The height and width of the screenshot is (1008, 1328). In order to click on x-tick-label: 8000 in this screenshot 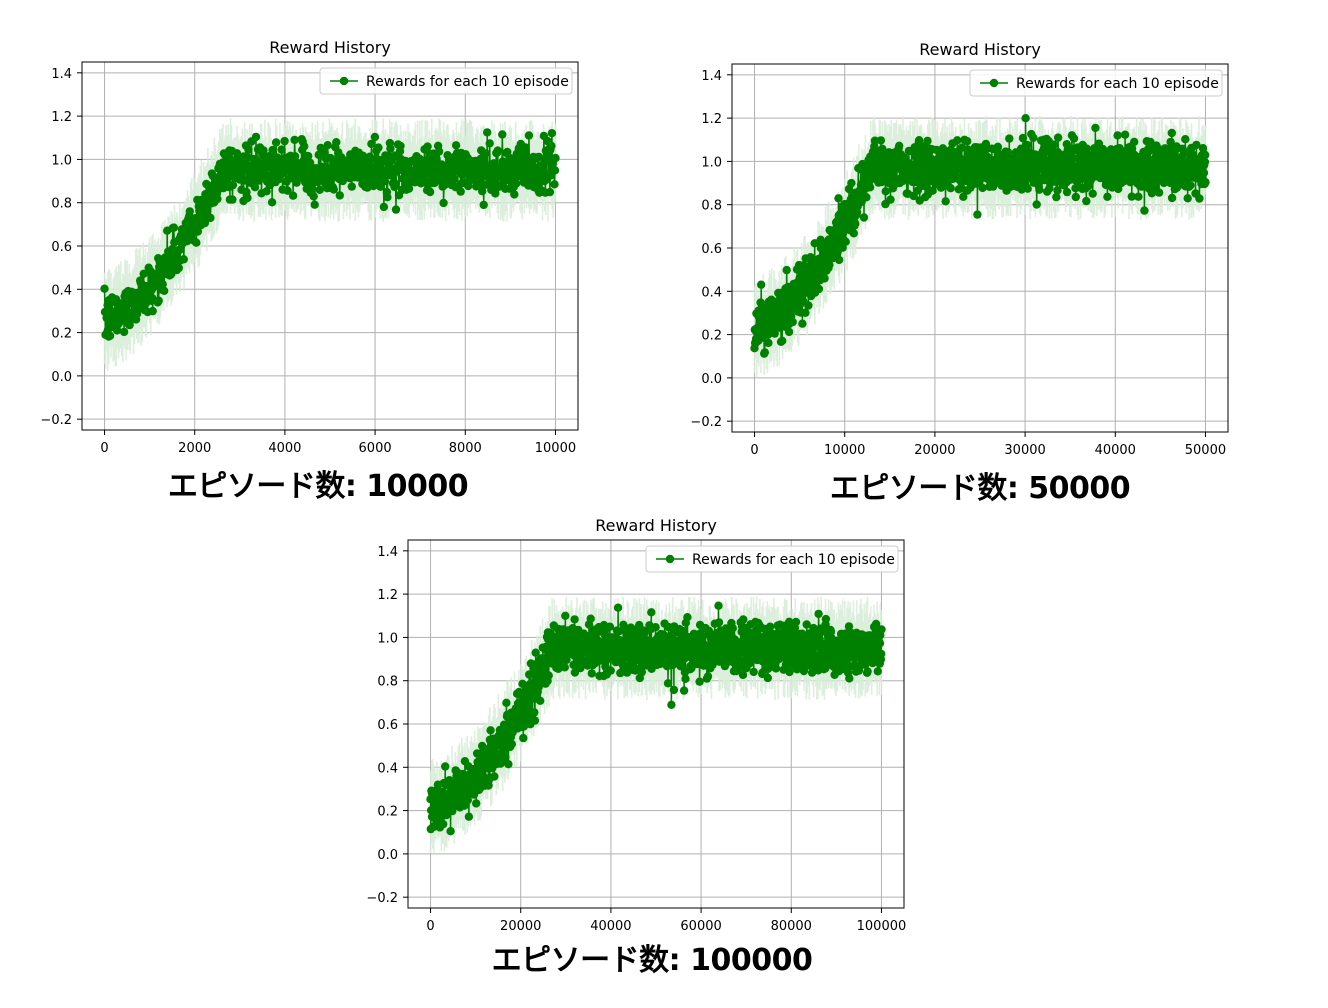, I will do `click(465, 448)`.